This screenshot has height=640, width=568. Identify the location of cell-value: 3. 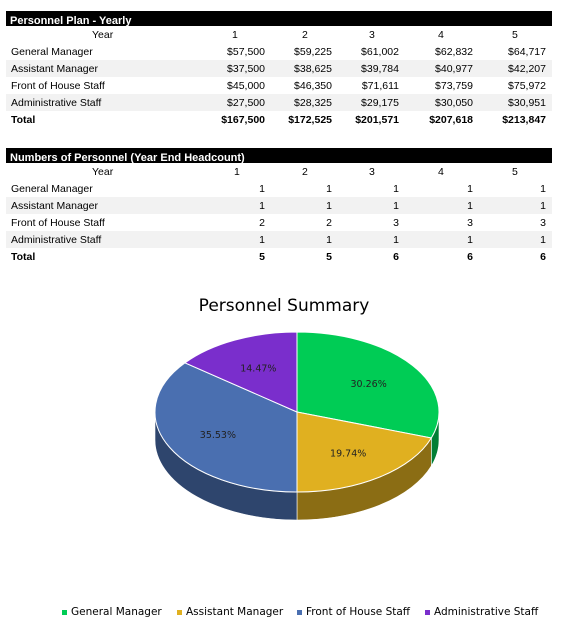
(543, 223).